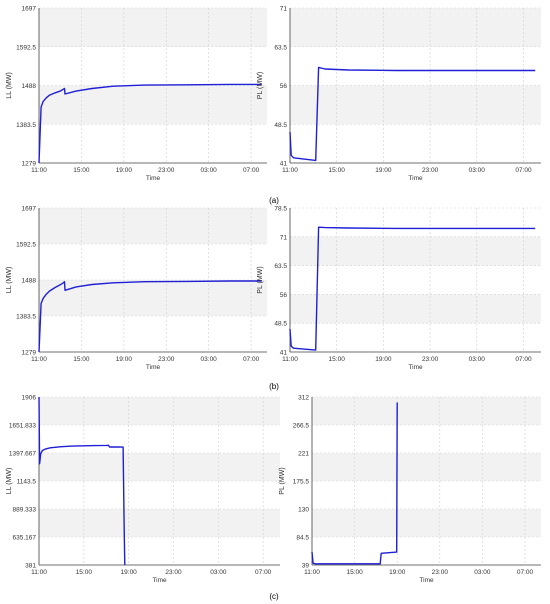  Describe the element at coordinates (284, 237) in the screenshot. I see `y-tick-label: 71` at that location.